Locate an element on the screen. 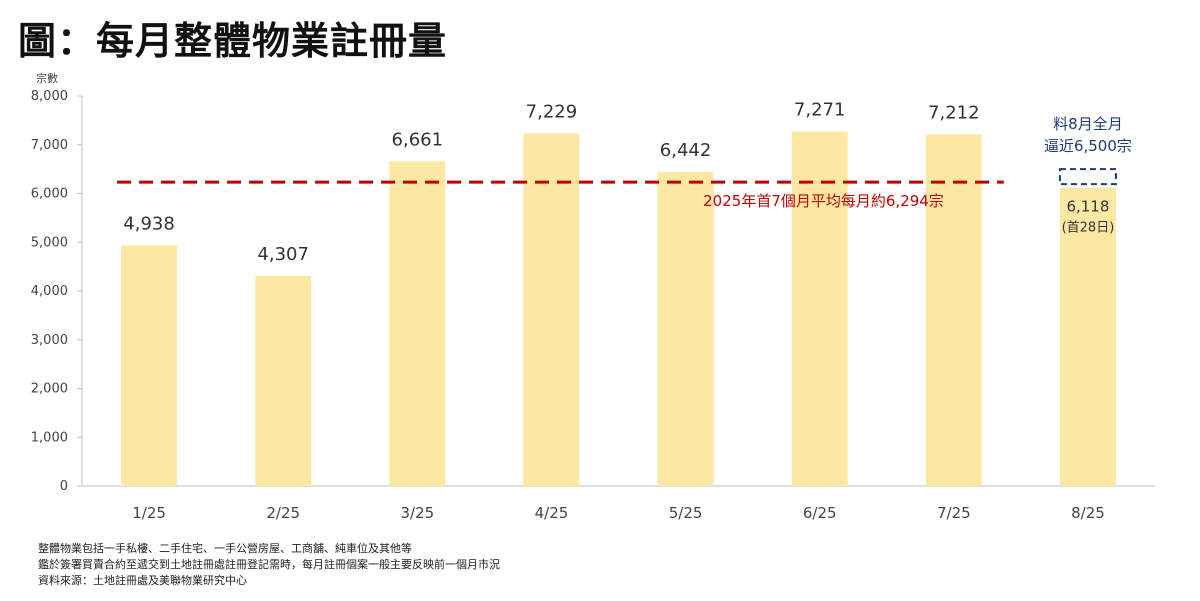 This screenshot has width=1200, height=601. y-tick-label: 4,000 is located at coordinates (49, 291).